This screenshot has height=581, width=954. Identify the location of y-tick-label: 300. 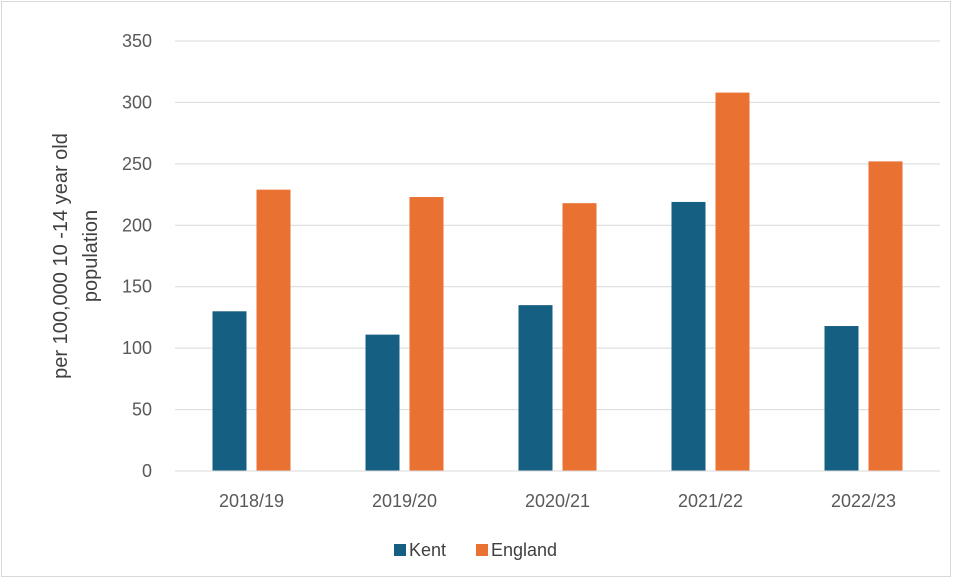
(137, 102).